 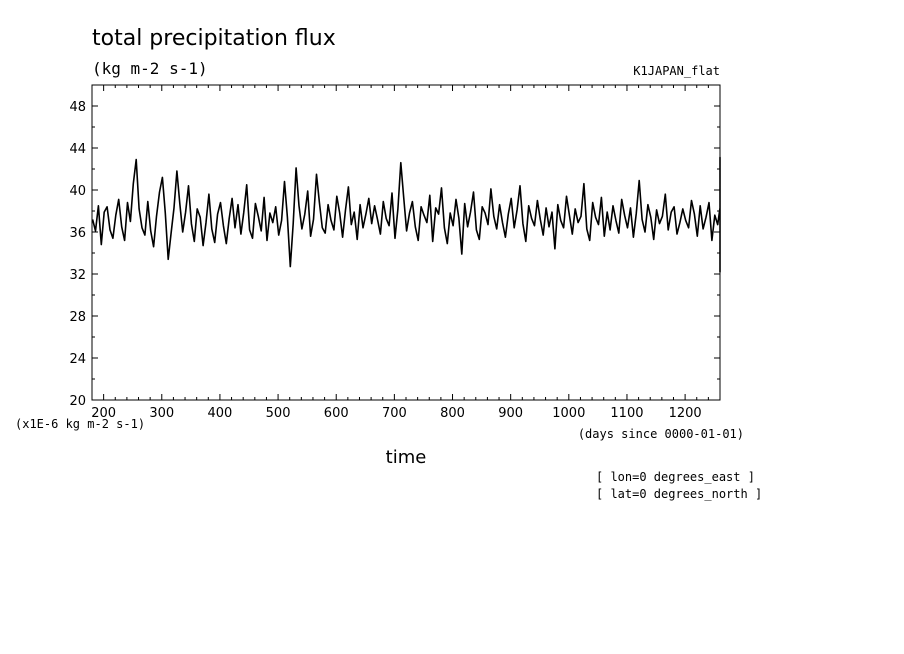 What do you see at coordinates (394, 413) in the screenshot?
I see `x-tick-label: 700` at bounding box center [394, 413].